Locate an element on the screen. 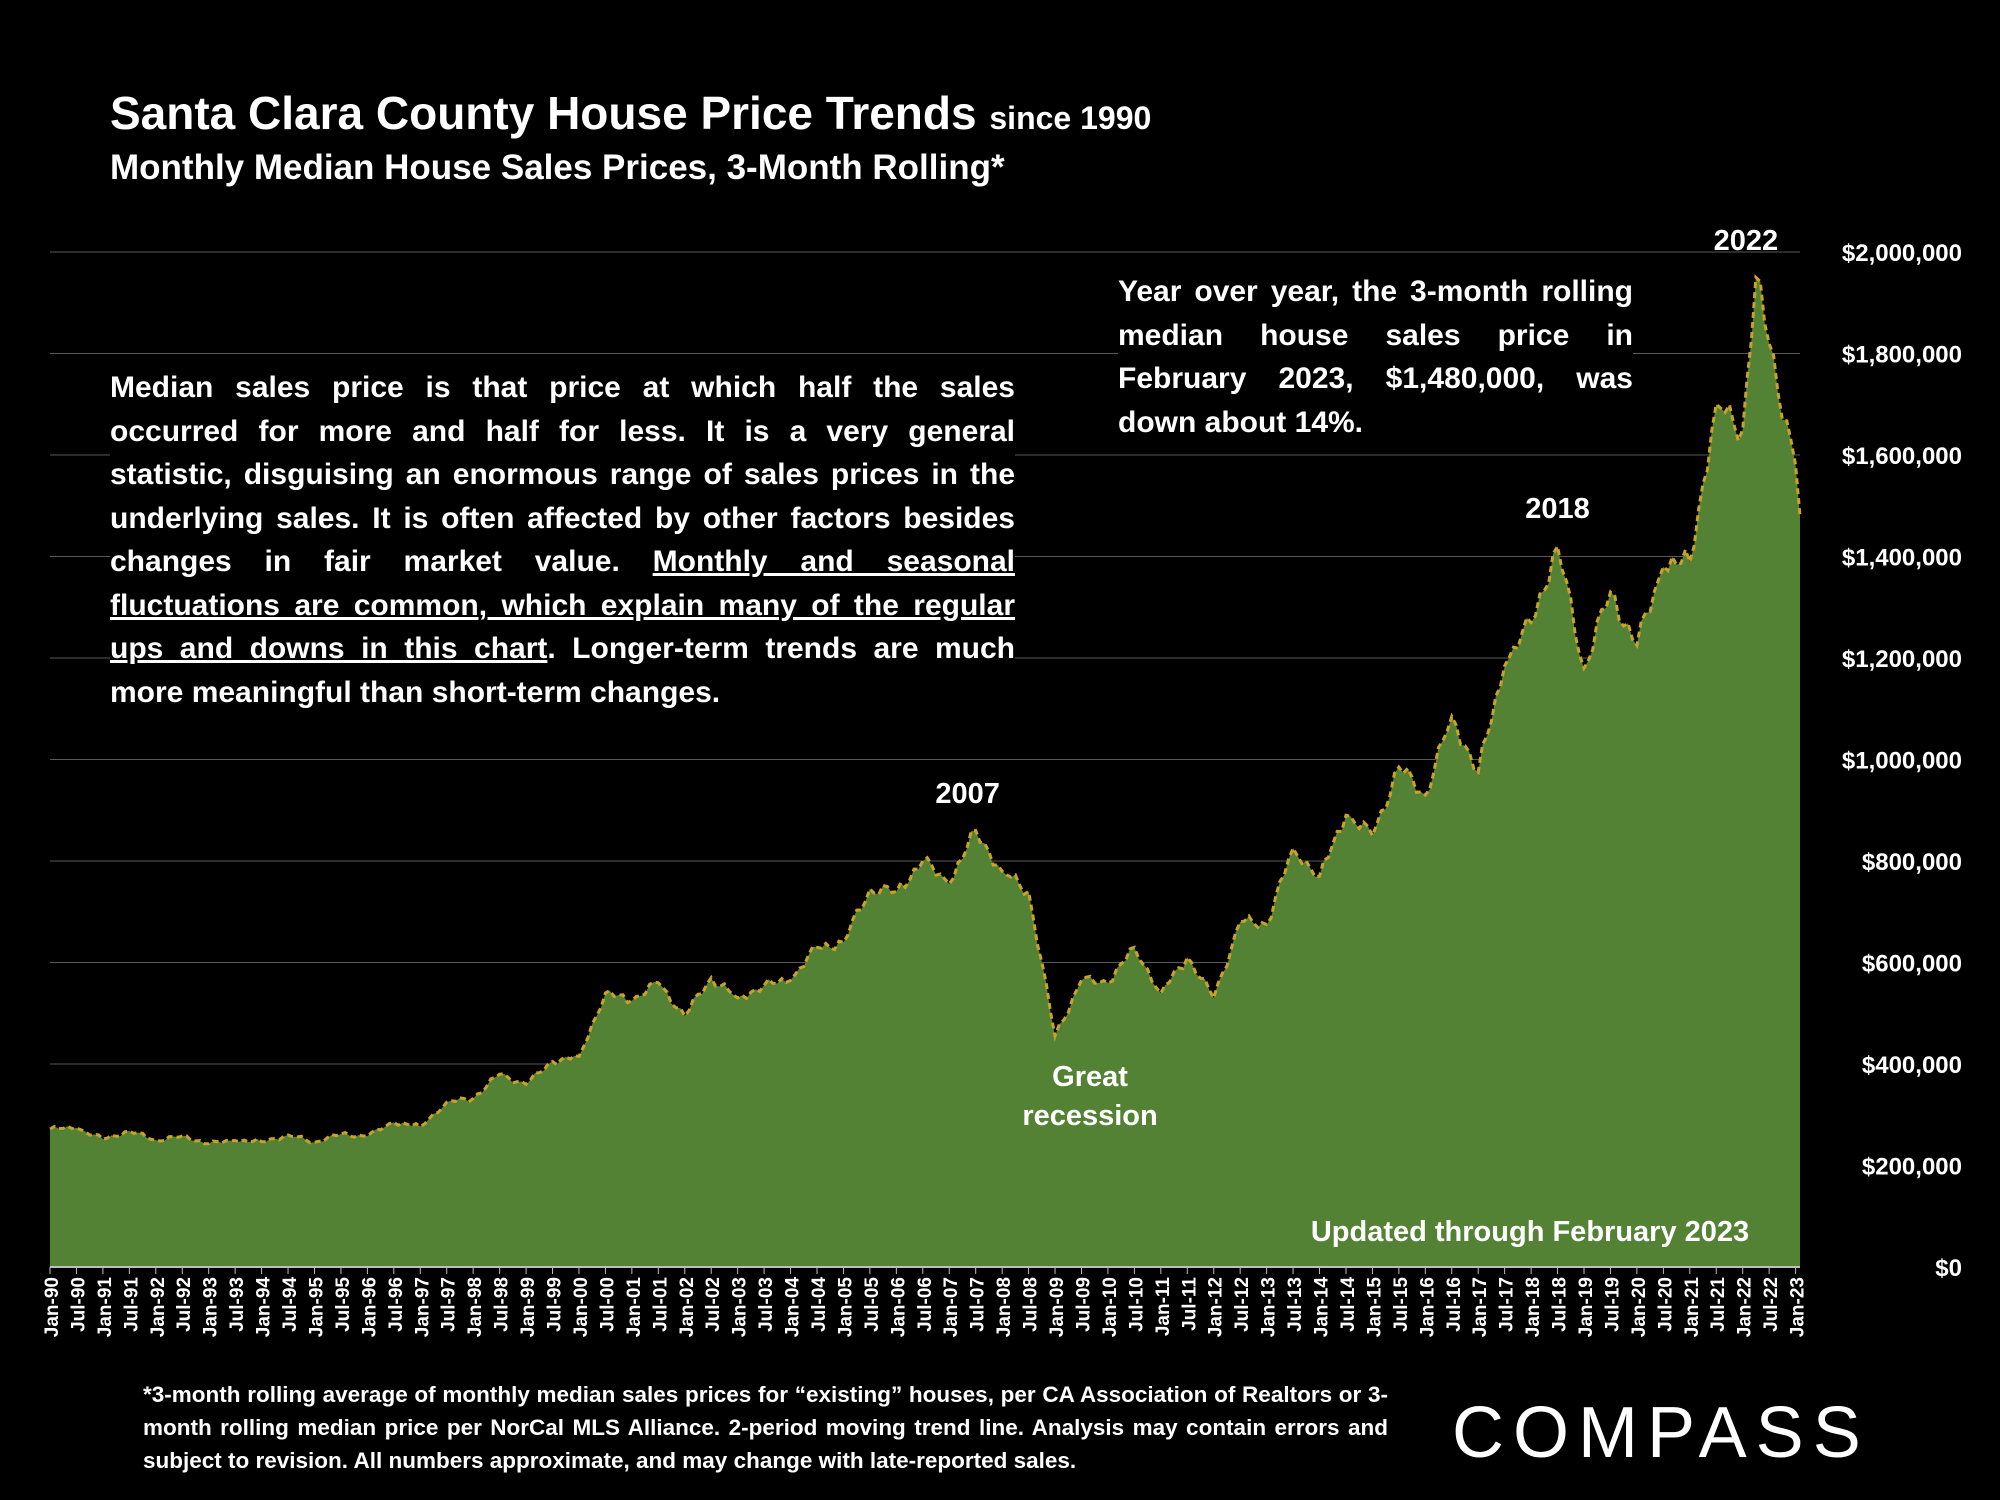 Image resolution: width=2000 pixels, height=1500 pixels. x-tick-label: Jan-04 is located at coordinates (793, 1307).